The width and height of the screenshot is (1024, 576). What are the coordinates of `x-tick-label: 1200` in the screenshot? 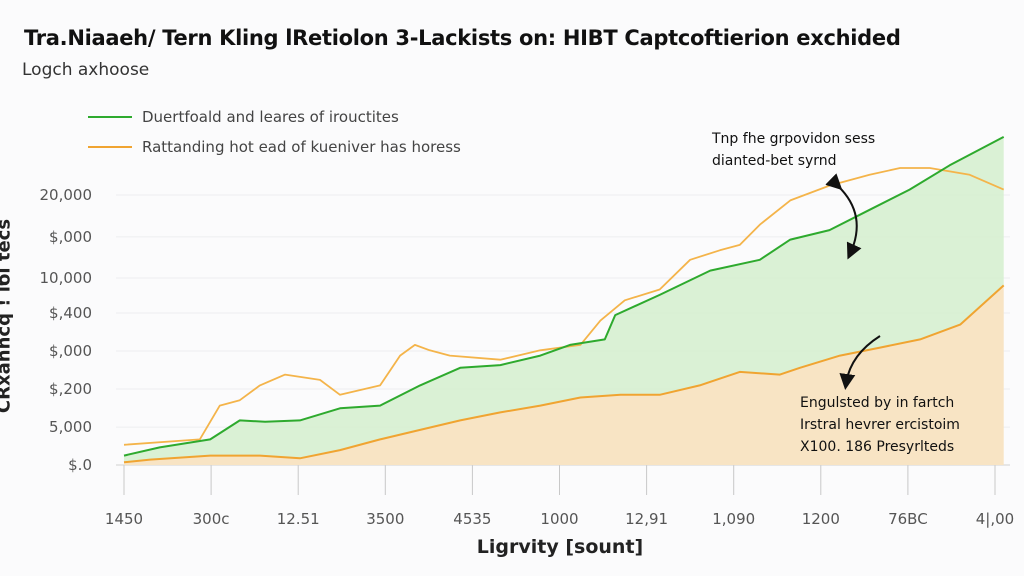 It's located at (821, 519).